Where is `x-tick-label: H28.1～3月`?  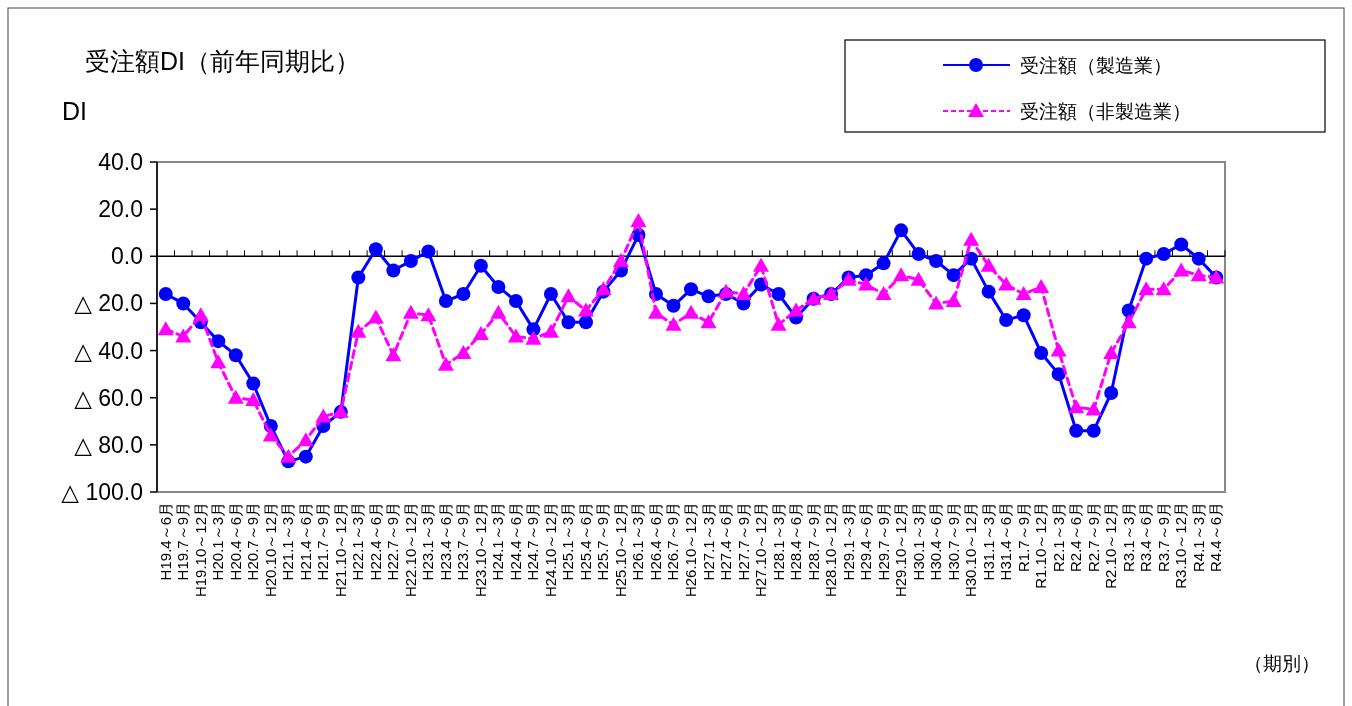
x-tick-label: H28.1～3月 is located at coordinates (778, 541).